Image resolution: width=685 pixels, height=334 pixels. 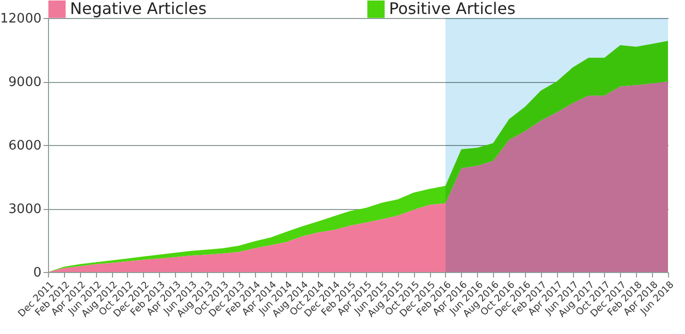 I want to click on legend-label: Negative Articles, so click(x=138, y=9).